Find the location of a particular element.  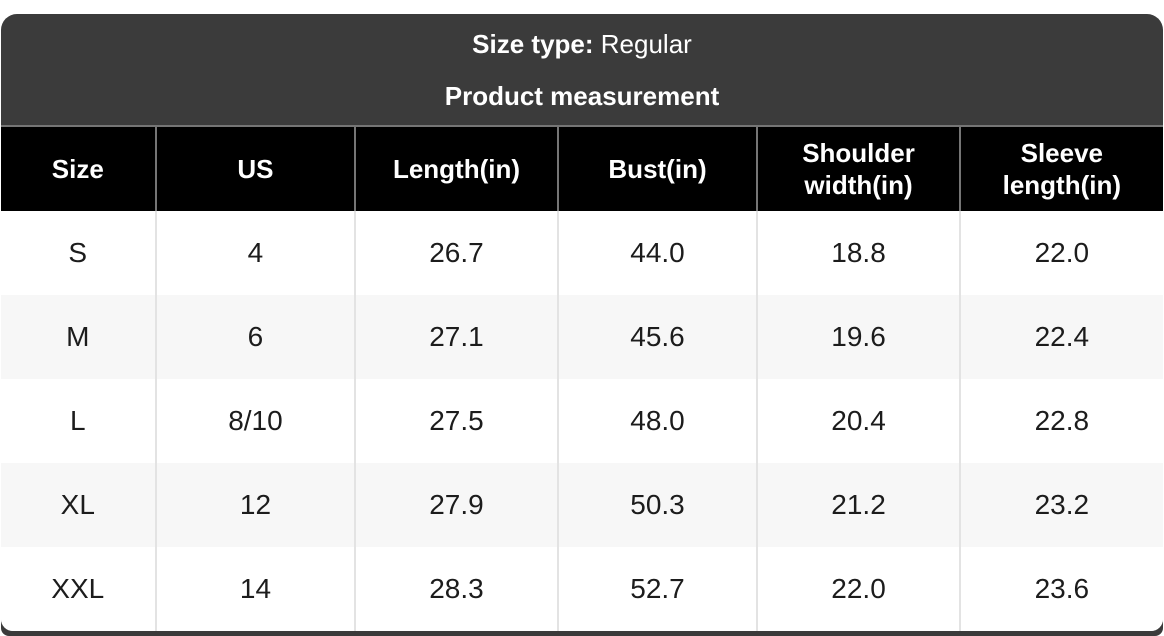

table-cell: 45.6 is located at coordinates (657, 337).